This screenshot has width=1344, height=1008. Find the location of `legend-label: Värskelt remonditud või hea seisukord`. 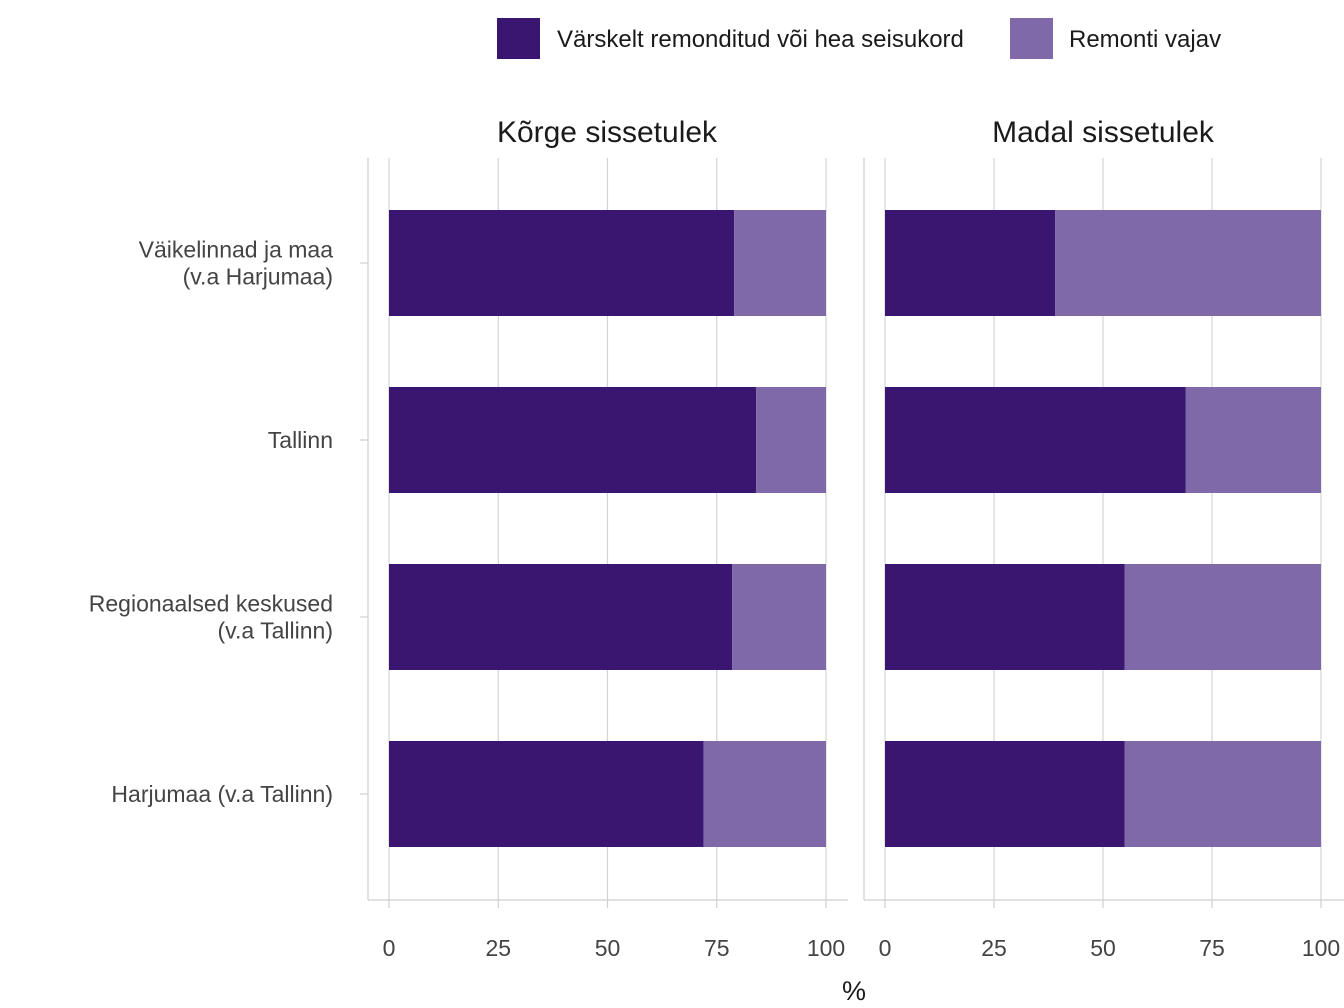

legend-label: Värskelt remonditud või hea seisukord is located at coordinates (760, 39).